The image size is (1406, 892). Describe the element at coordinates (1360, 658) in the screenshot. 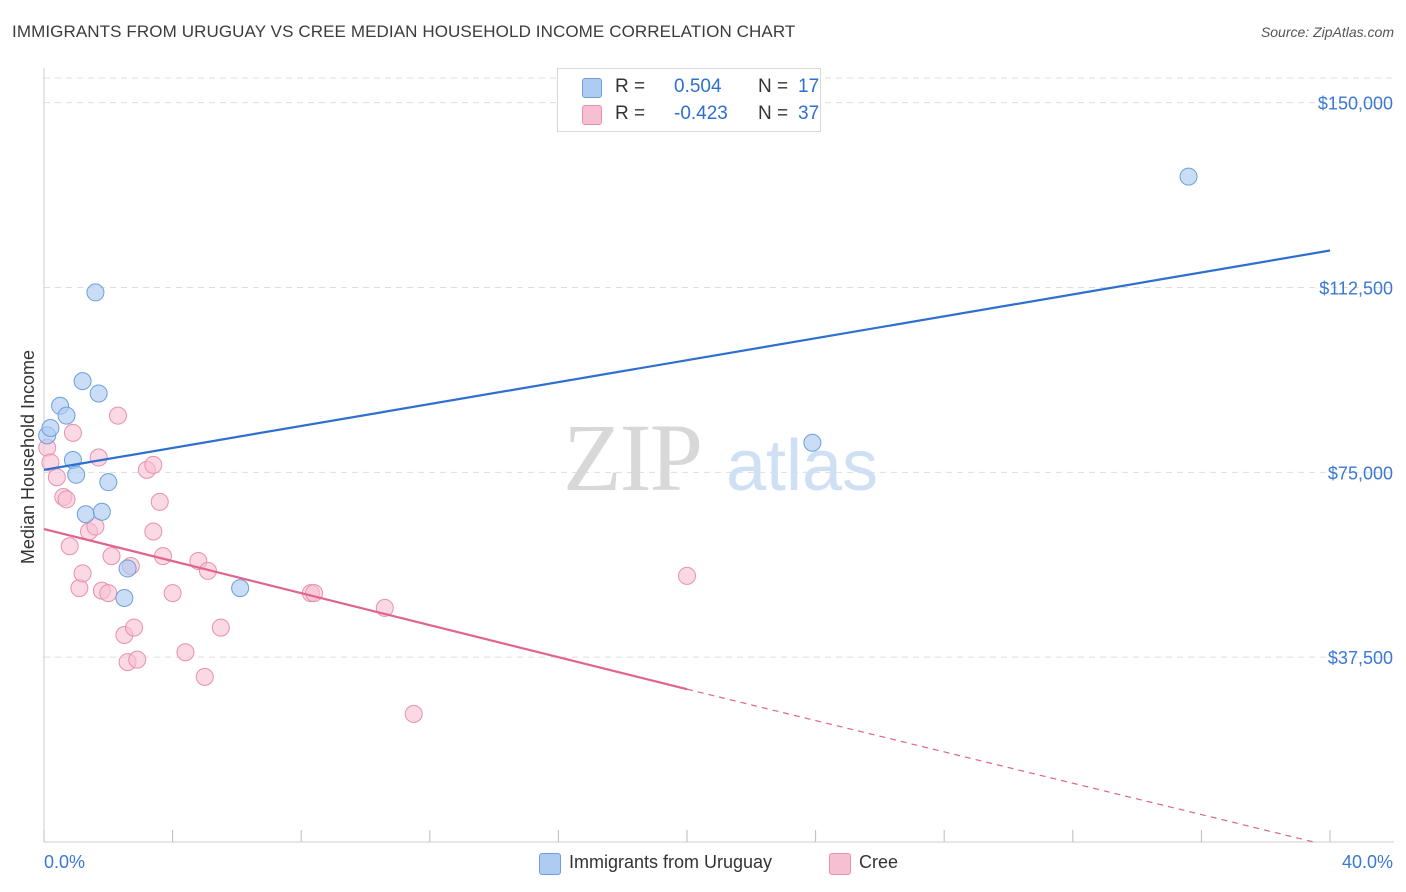

I see `y-tick-label: $37,500` at that location.